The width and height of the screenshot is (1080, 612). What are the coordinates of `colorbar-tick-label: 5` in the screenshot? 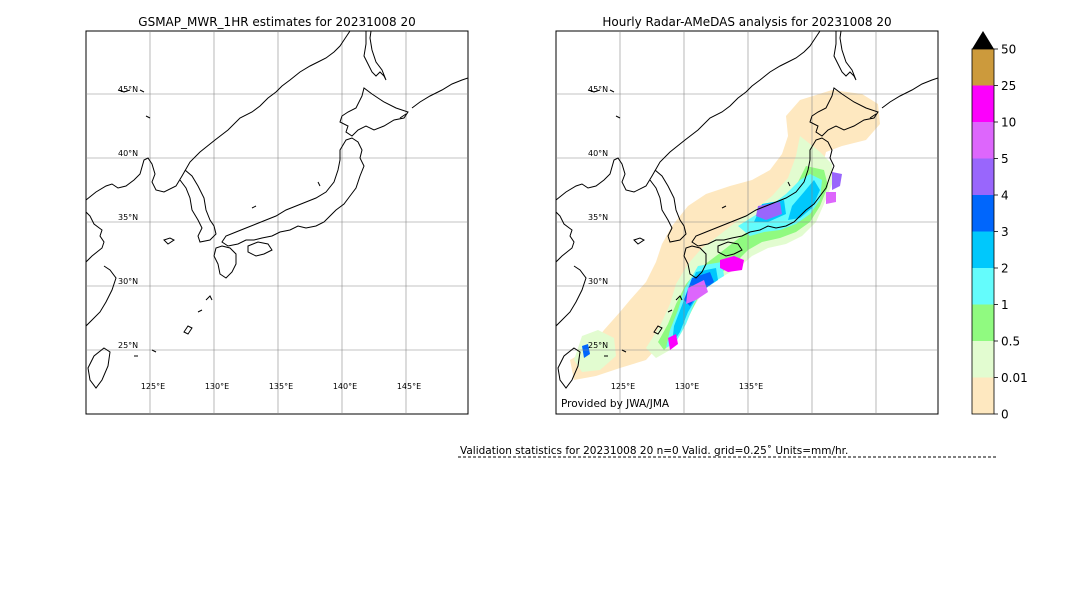 It's located at (1005, 159).